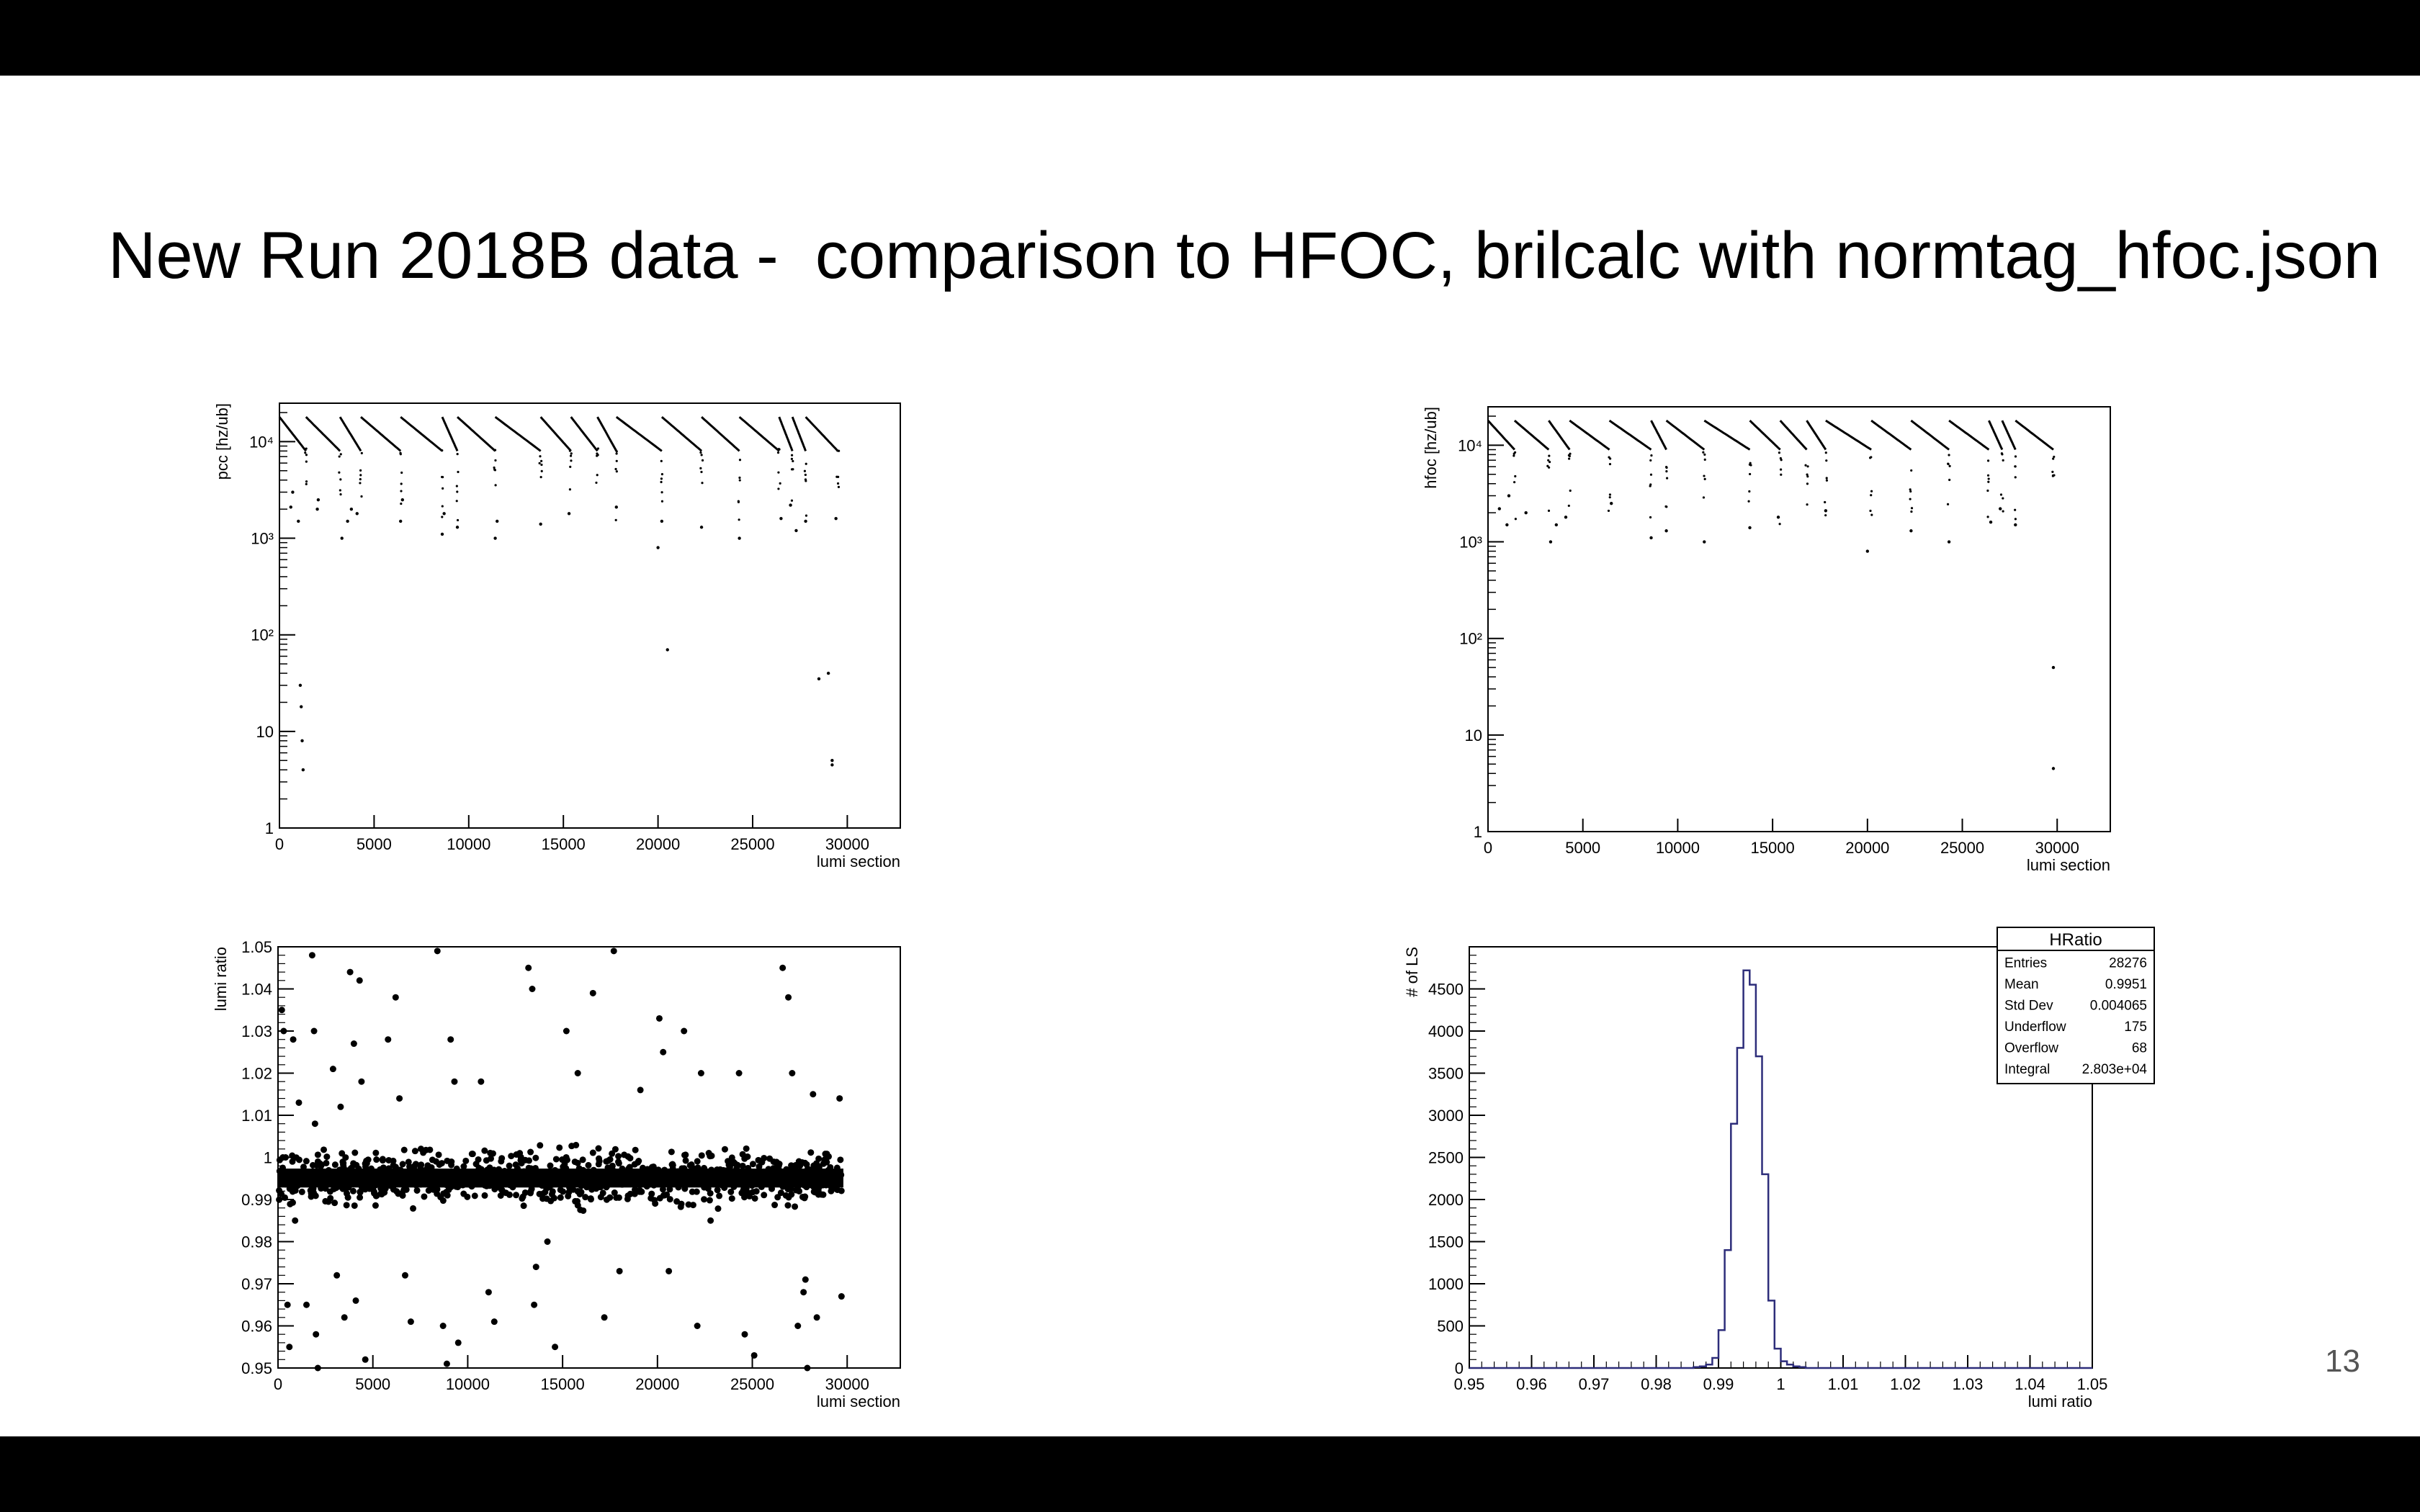 This screenshot has height=1512, width=2420. What do you see at coordinates (847, 844) in the screenshot?
I see `x-tick-label: 30000` at bounding box center [847, 844].